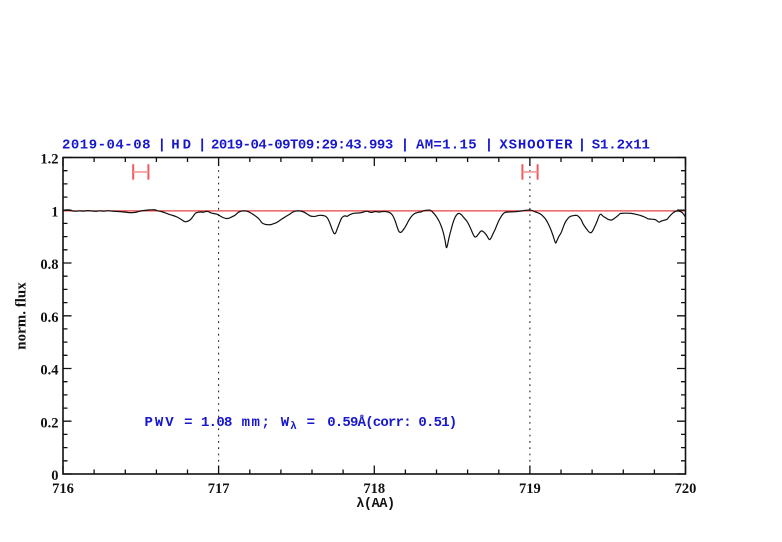 The height and width of the screenshot is (542, 782). I want to click on svg-text: AM=1.15, so click(446, 146).